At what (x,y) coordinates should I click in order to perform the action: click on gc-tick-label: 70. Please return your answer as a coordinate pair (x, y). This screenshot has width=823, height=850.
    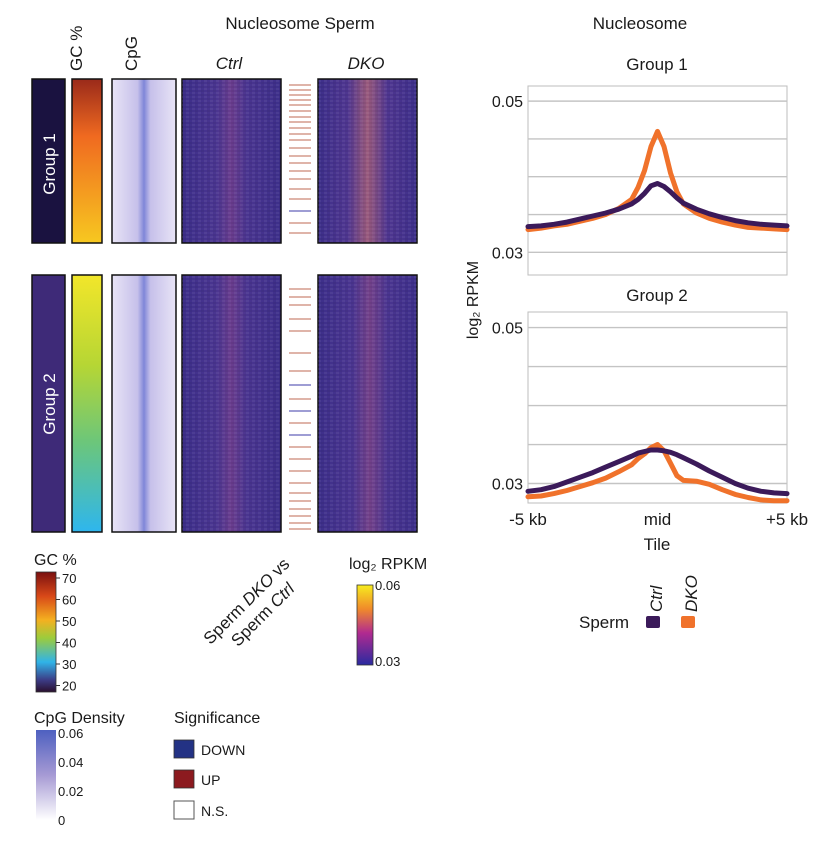
    Looking at the image, I should click on (69, 578).